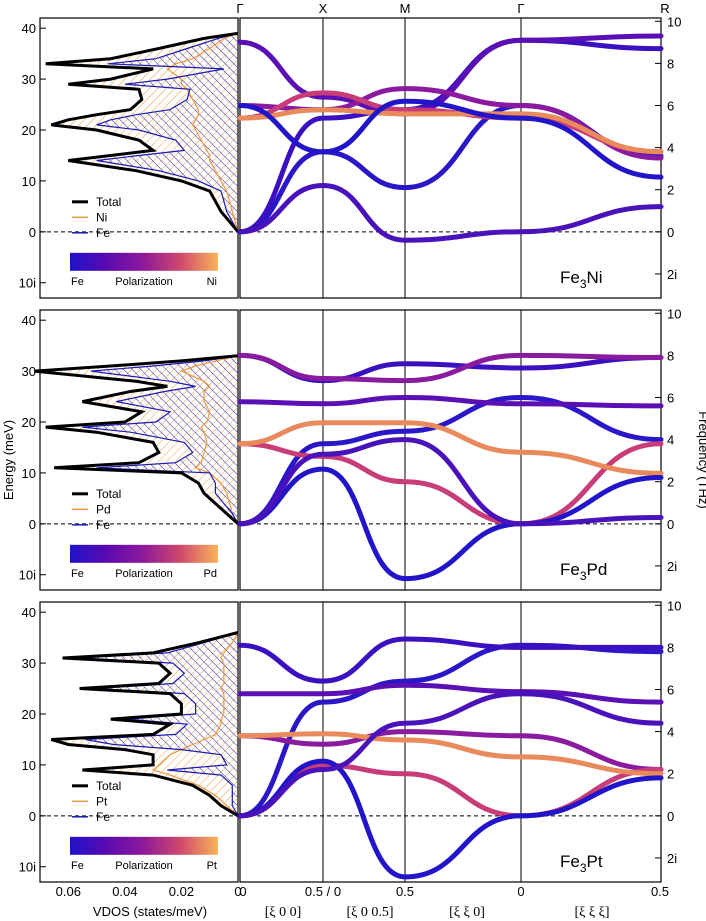 This screenshot has width=706, height=921. Describe the element at coordinates (237, 891) in the screenshot. I see `vdos-tick-label: 0` at that location.